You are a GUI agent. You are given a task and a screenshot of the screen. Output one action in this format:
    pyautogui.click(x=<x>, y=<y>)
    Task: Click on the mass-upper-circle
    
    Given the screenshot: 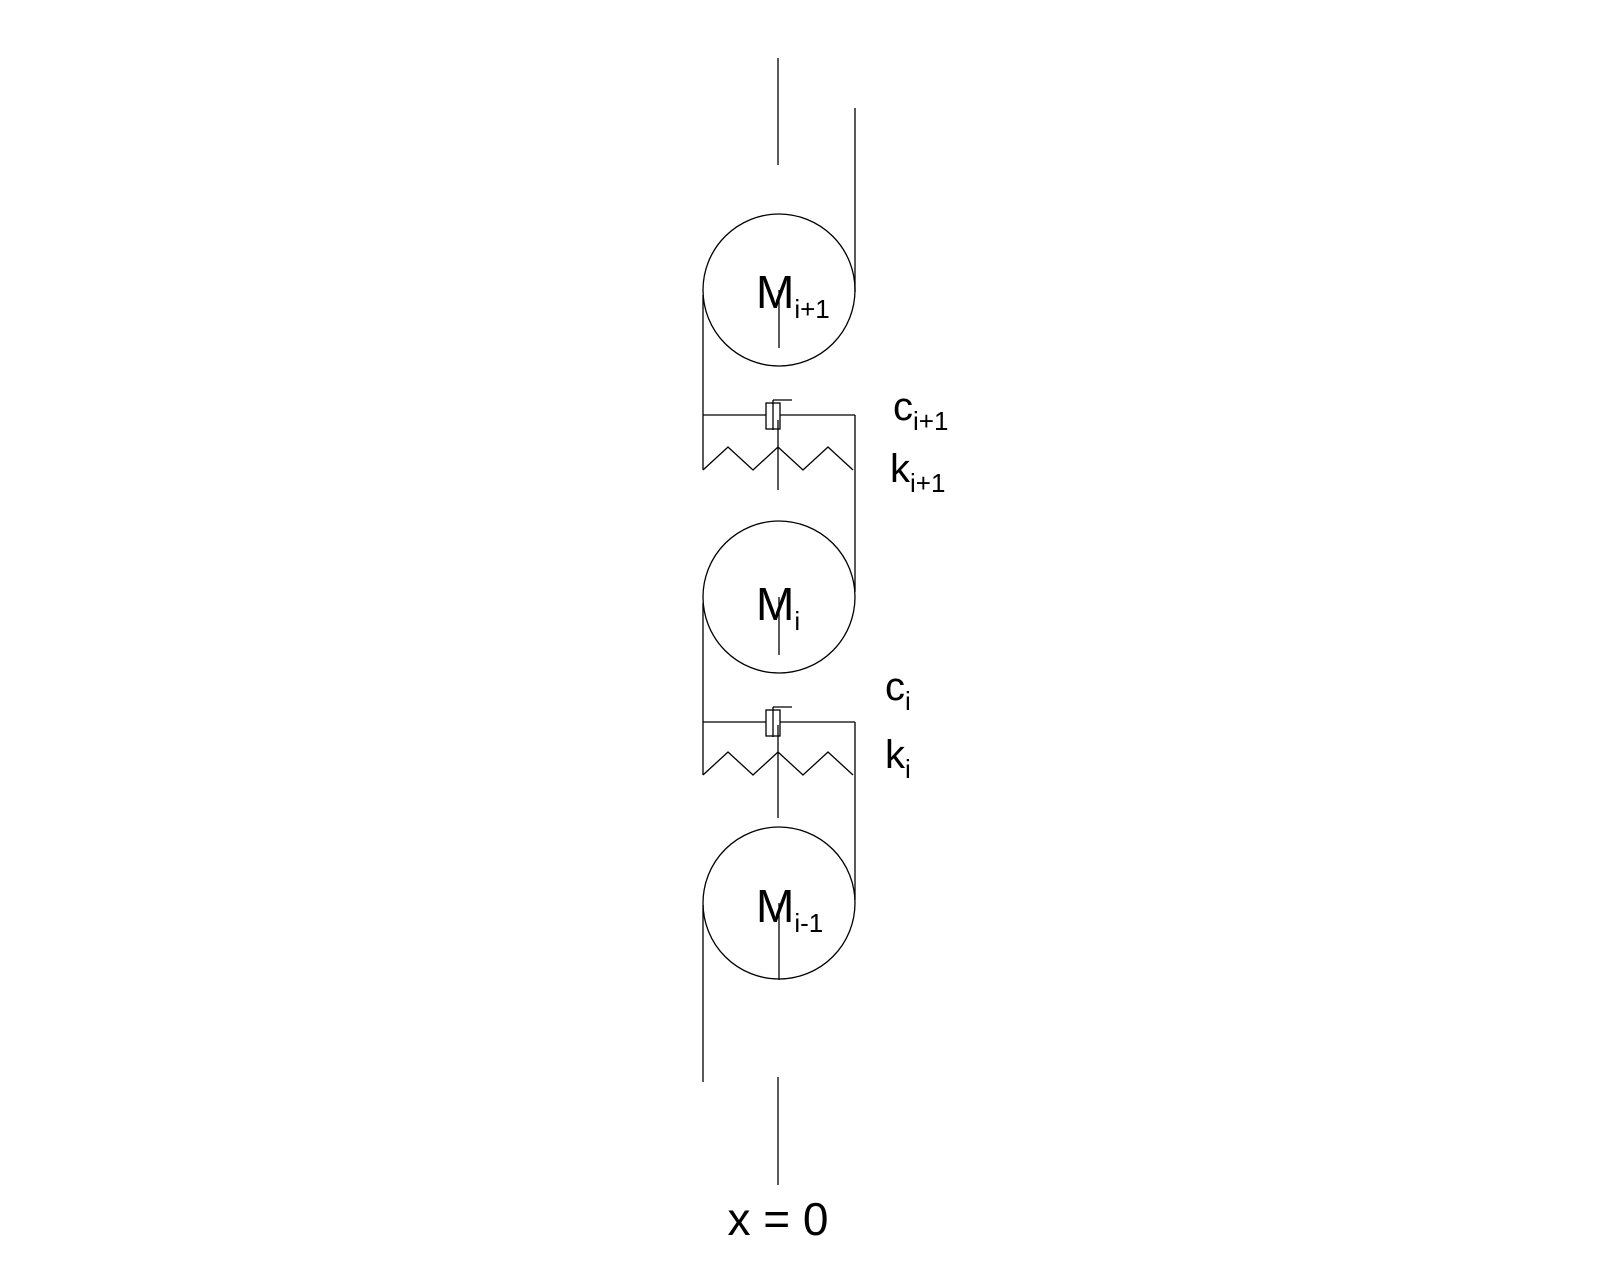 What is the action you would take?
    pyautogui.click(x=779, y=290)
    